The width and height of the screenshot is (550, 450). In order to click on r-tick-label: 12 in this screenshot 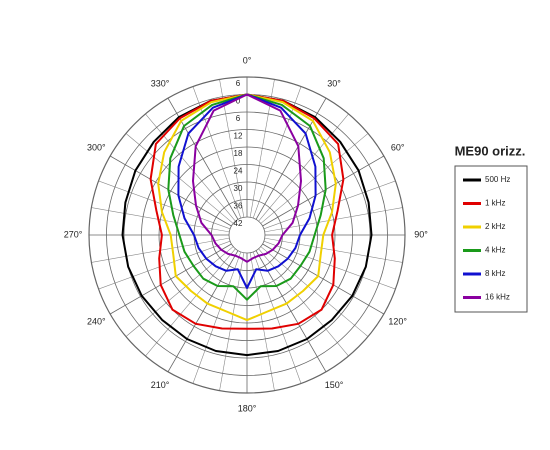, I will do `click(238, 136)`.